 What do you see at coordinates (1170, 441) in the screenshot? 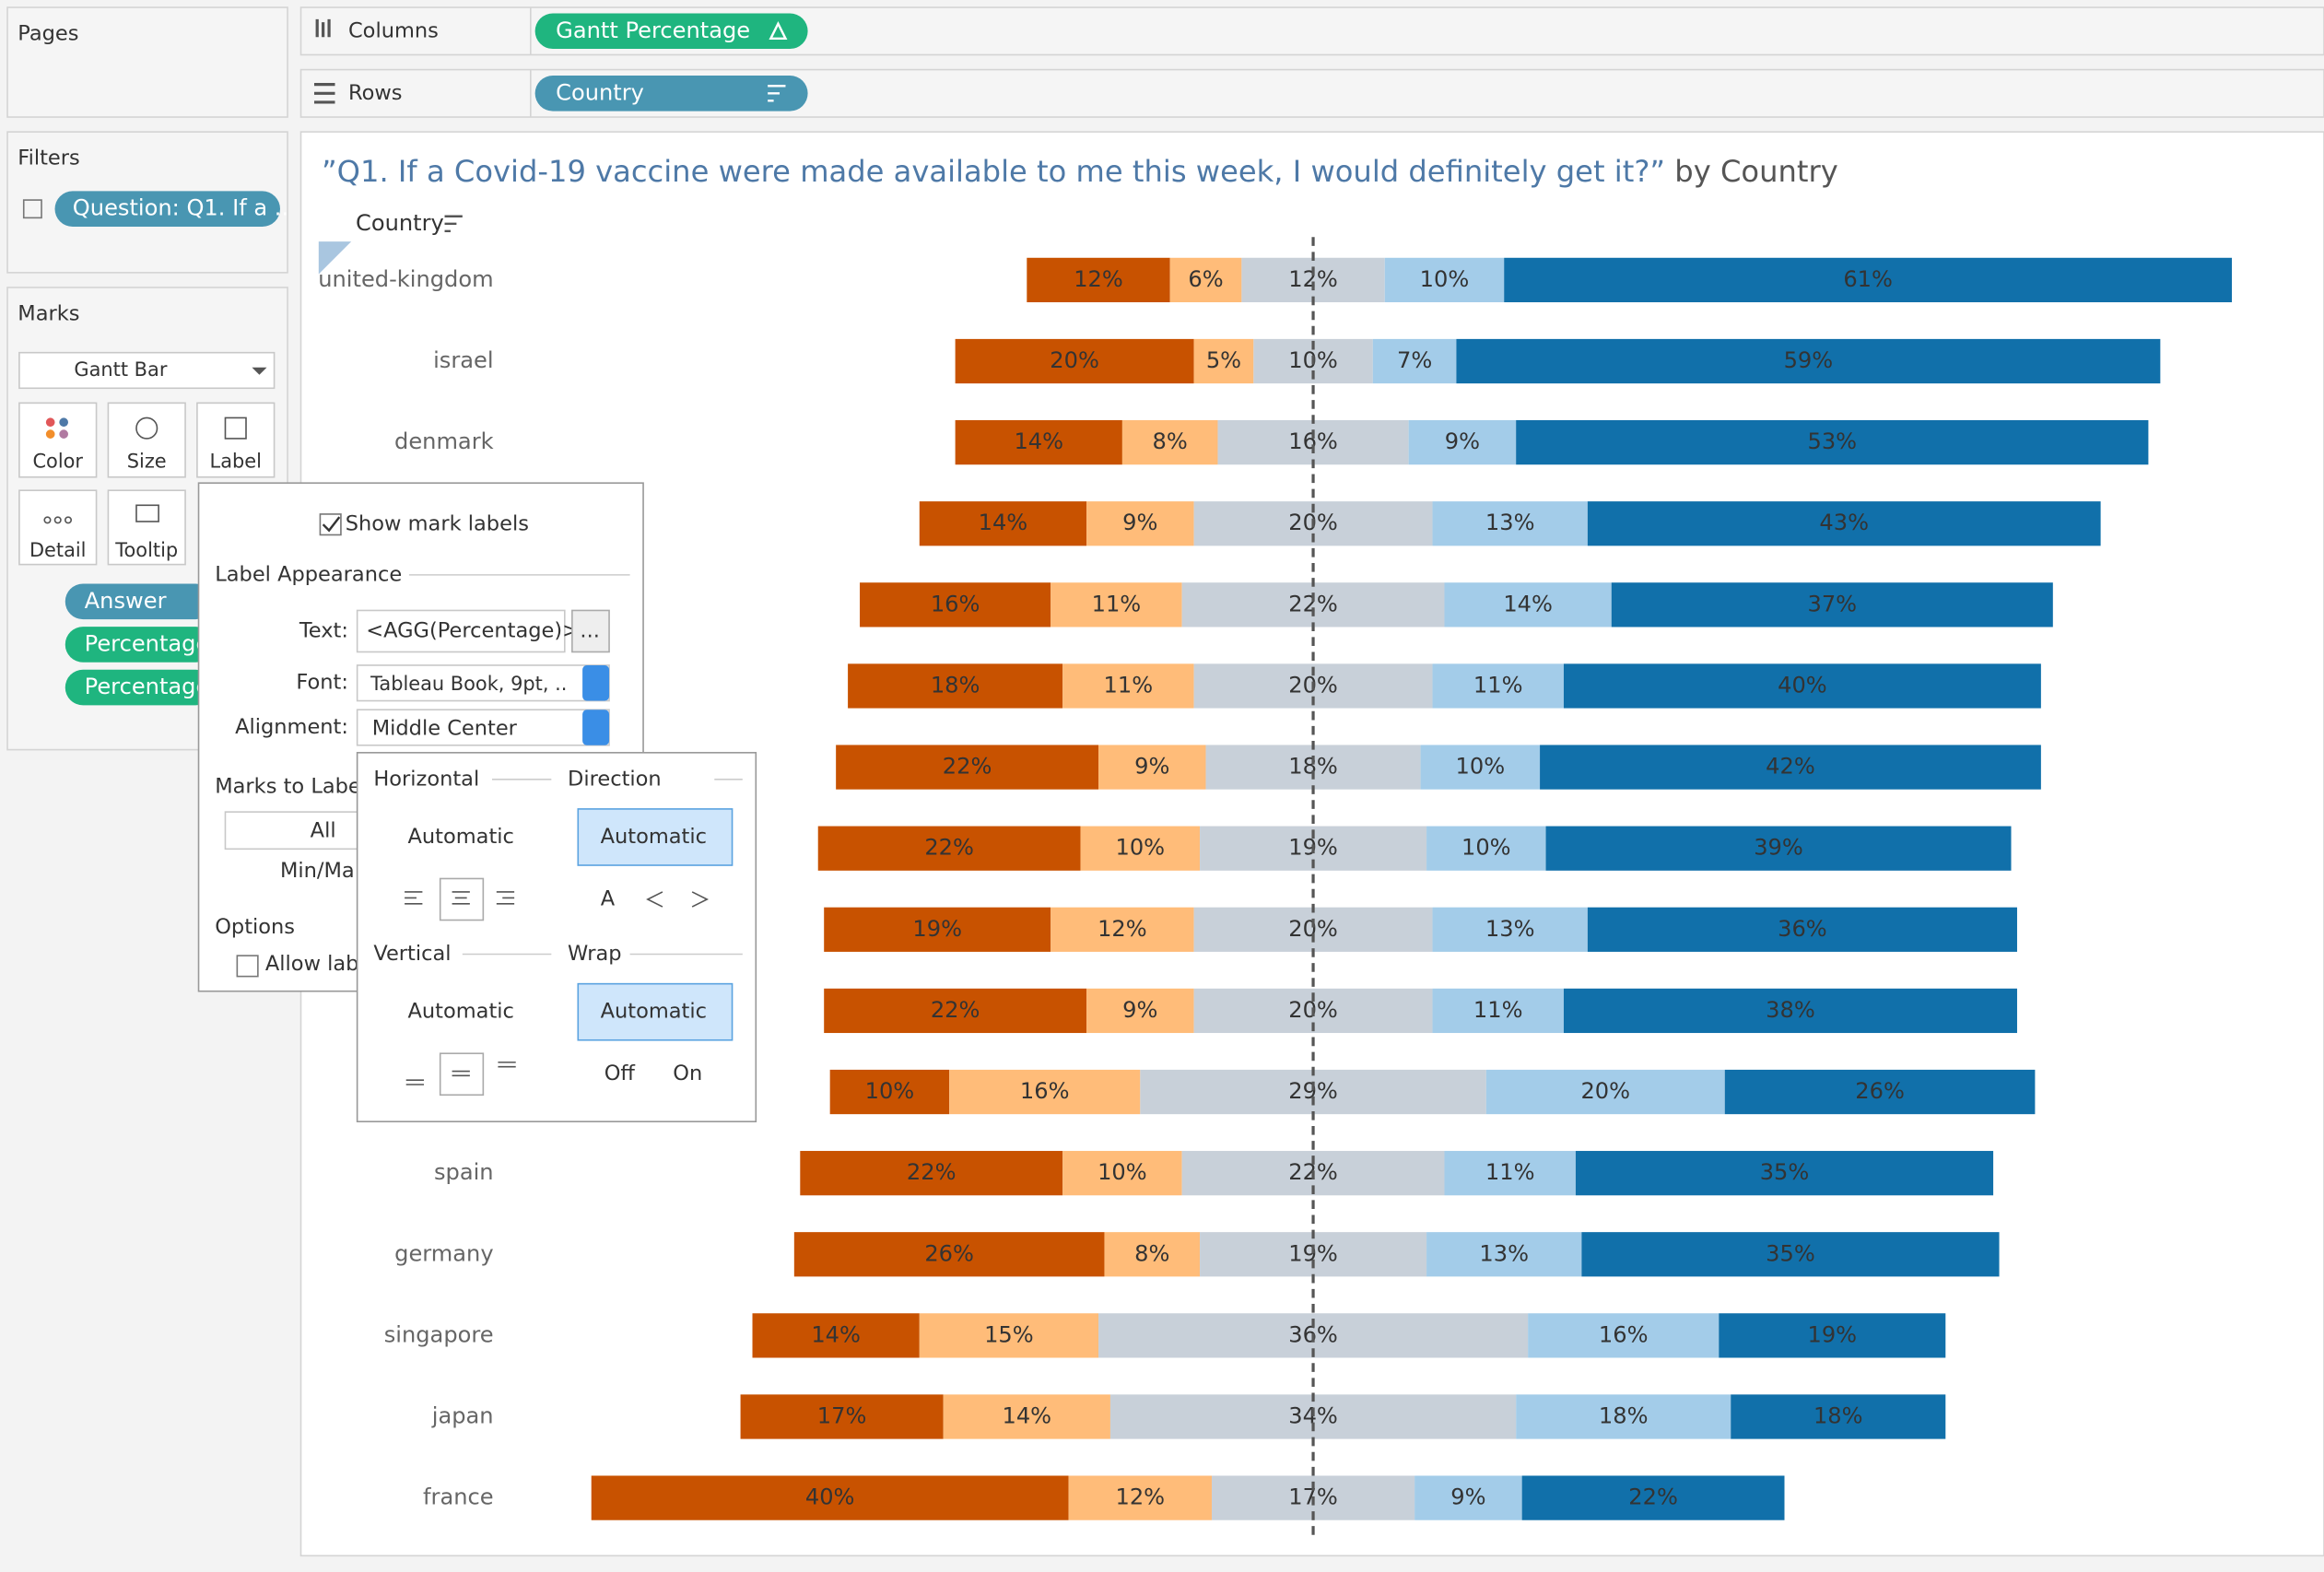
I see `value-label: 8%` at bounding box center [1170, 441].